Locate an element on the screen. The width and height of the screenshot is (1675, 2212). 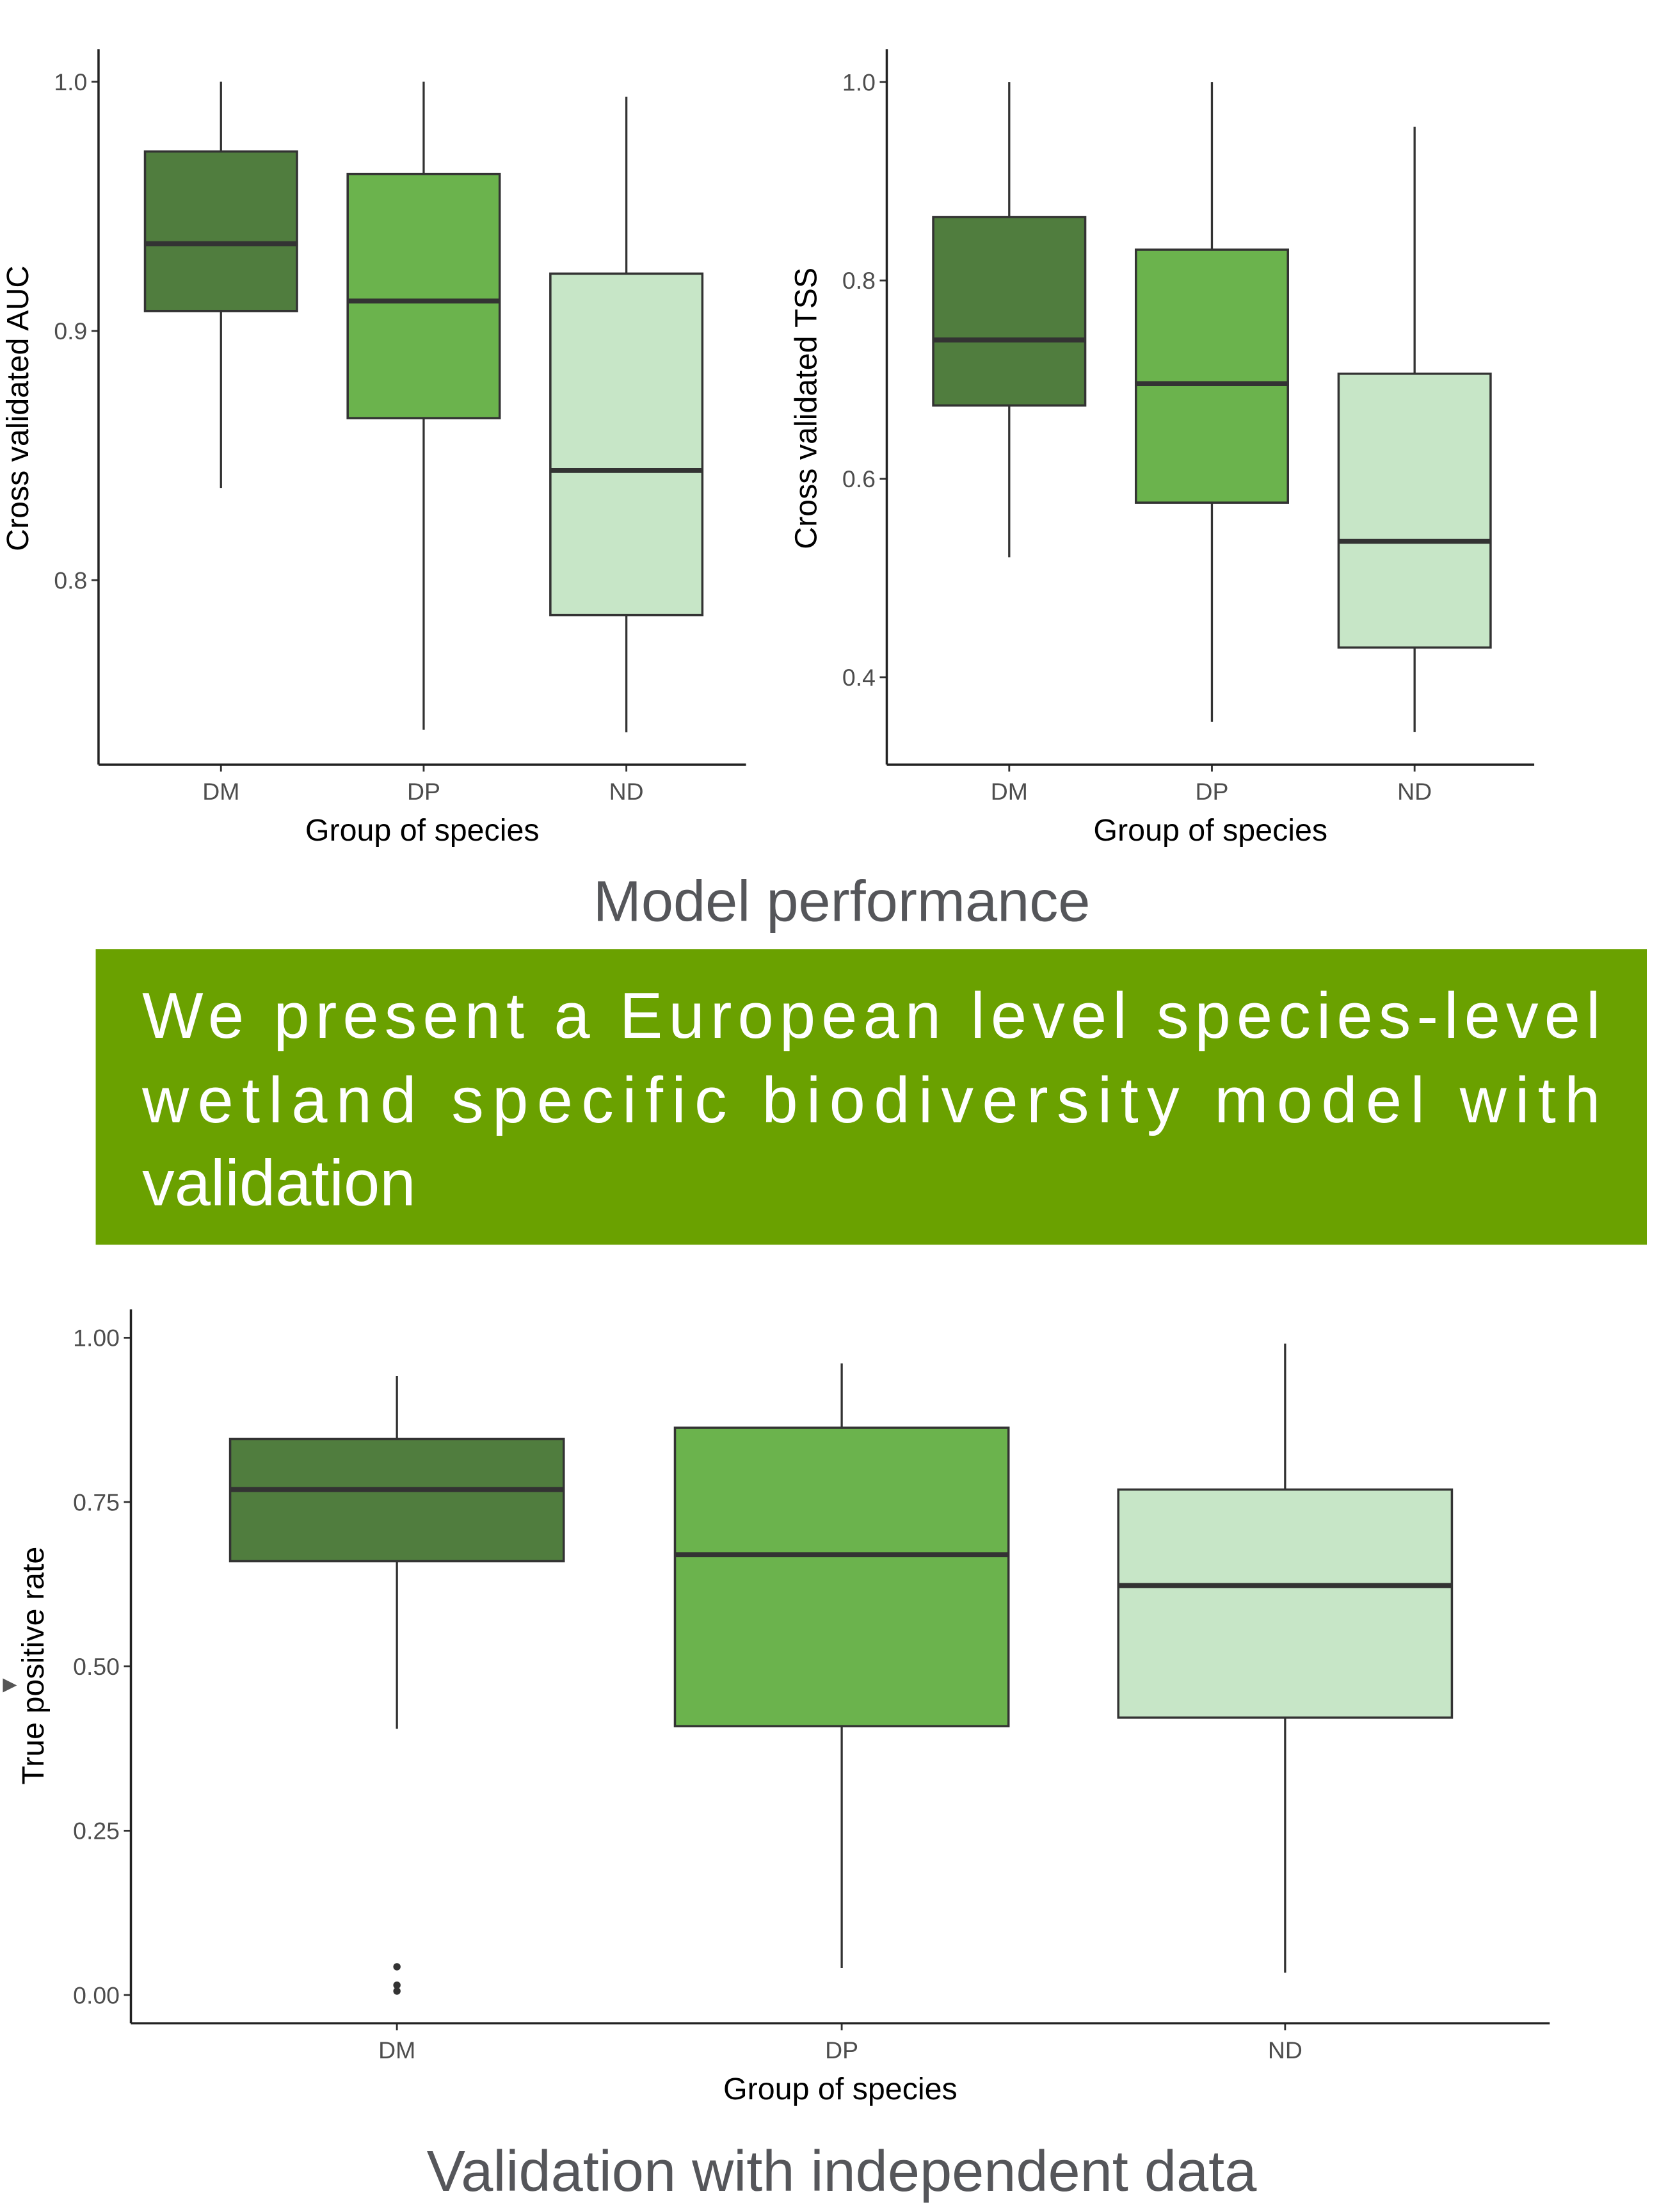
y-tick-label: 0.6 is located at coordinates (859, 478).